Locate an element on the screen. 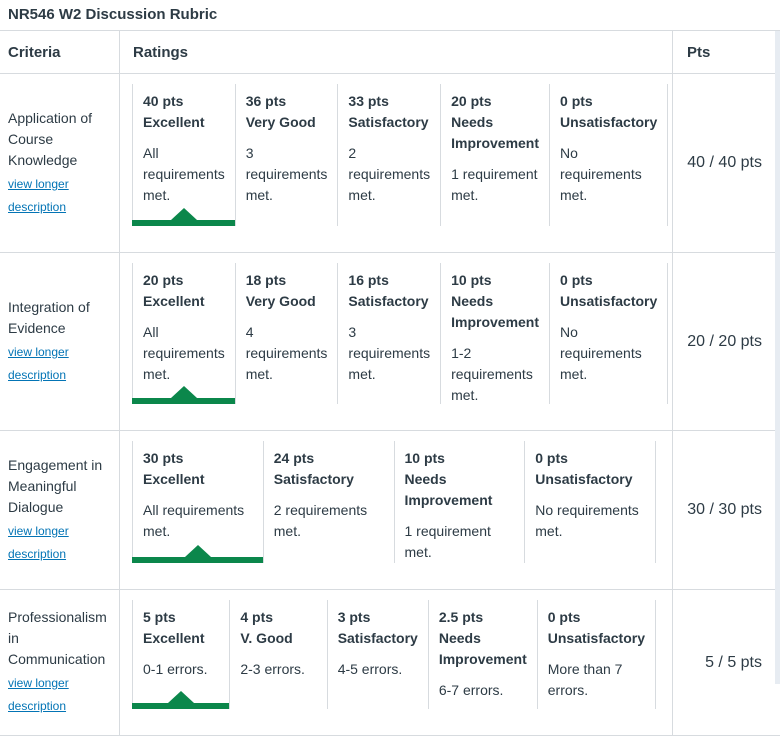 The width and height of the screenshot is (780, 736). rating-option: 3 pts Satisfactory 4-5 errors. is located at coordinates (377, 654).